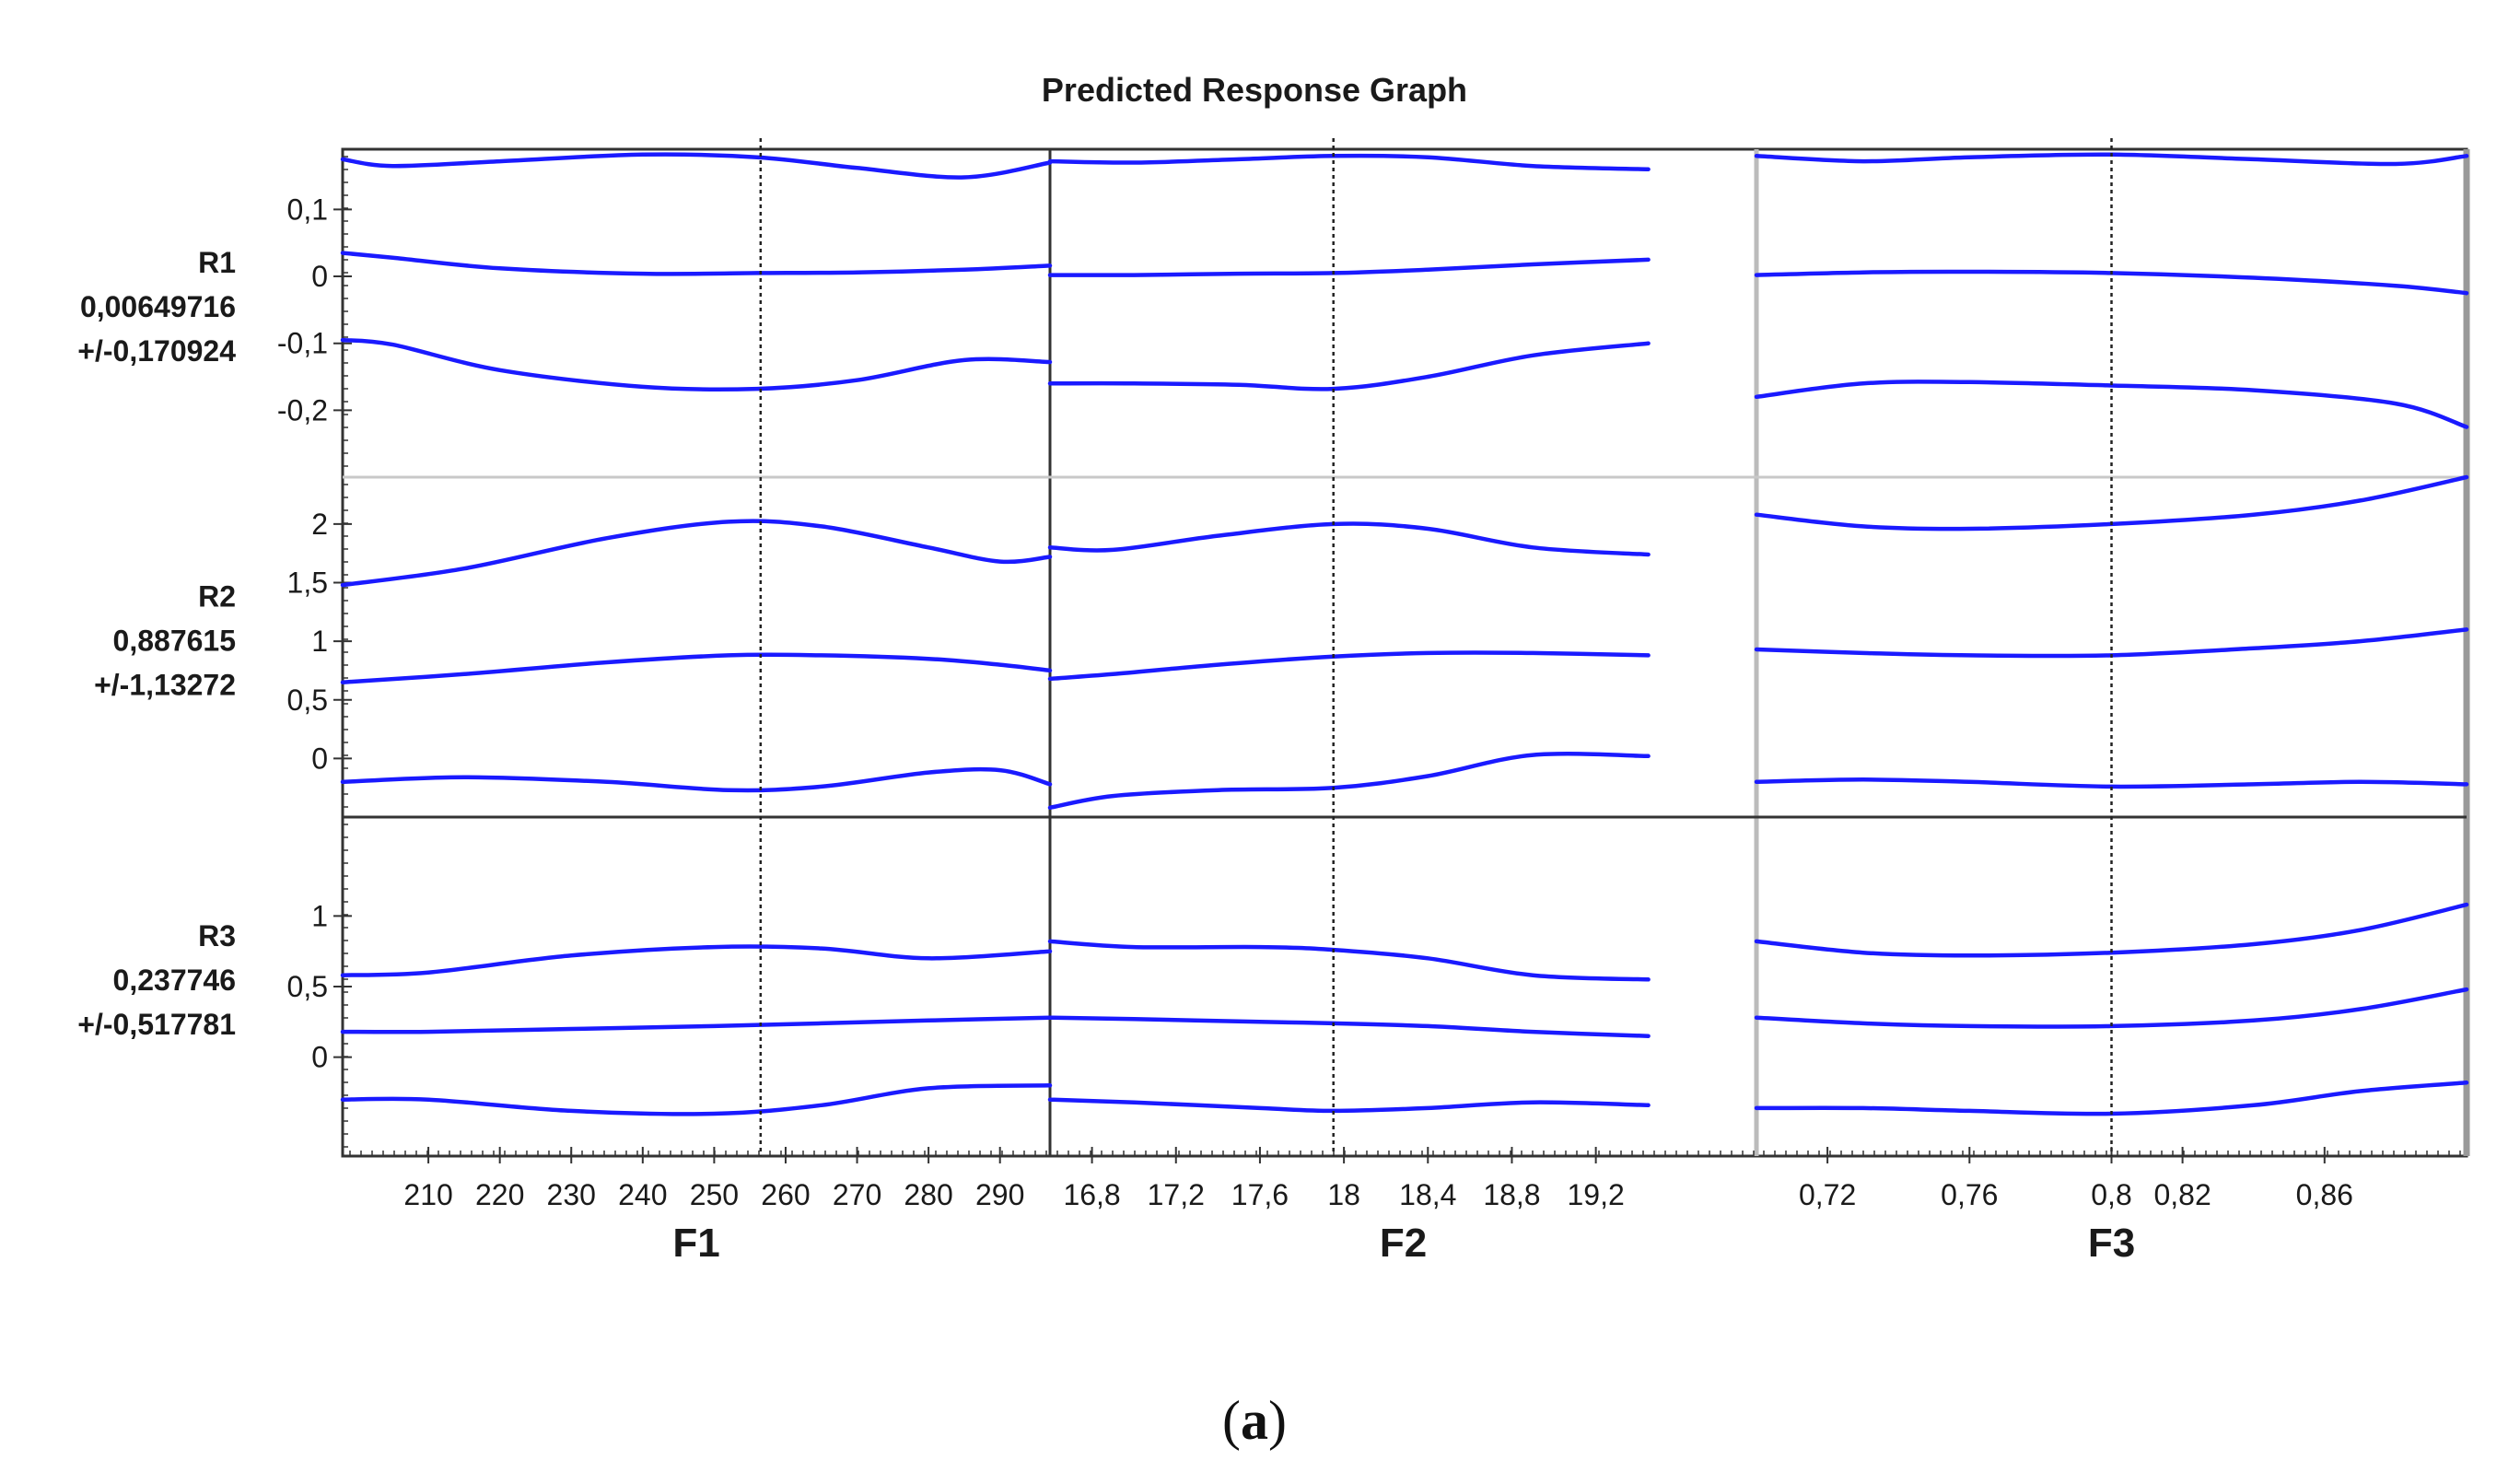 This screenshot has height=1484, width=2520. I want to click on y-tick-label: 0,1, so click(307, 209).